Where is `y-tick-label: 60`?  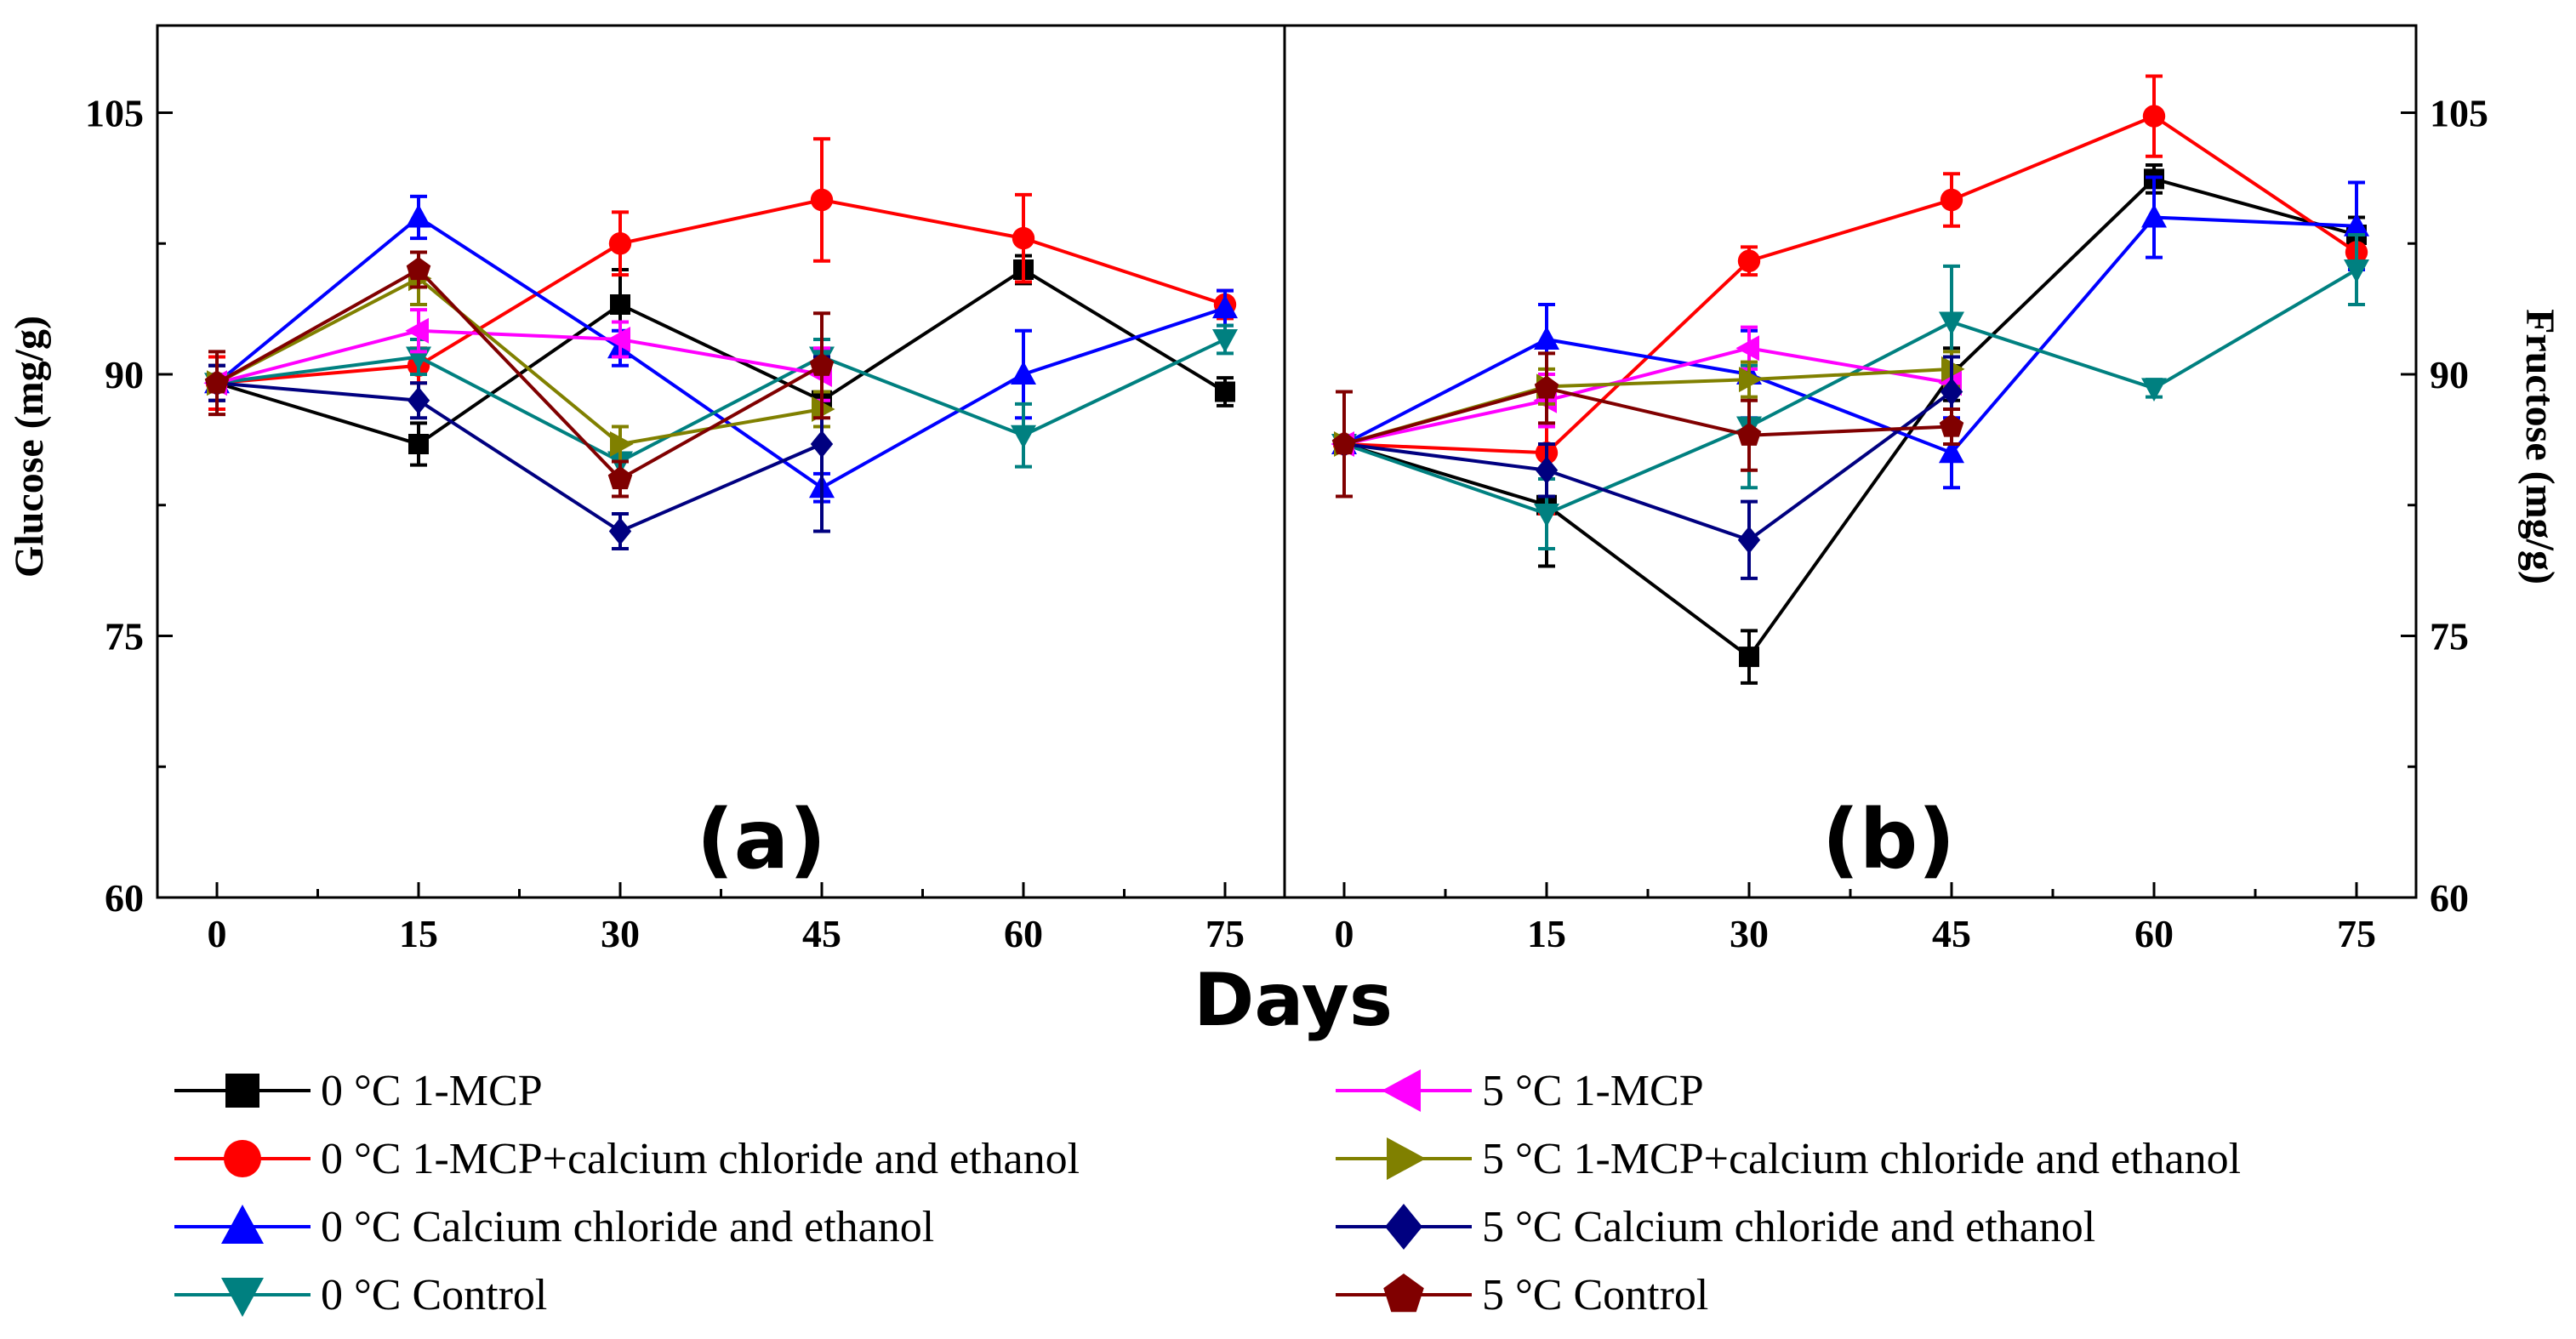
y-tick-label: 60 is located at coordinates (125, 898).